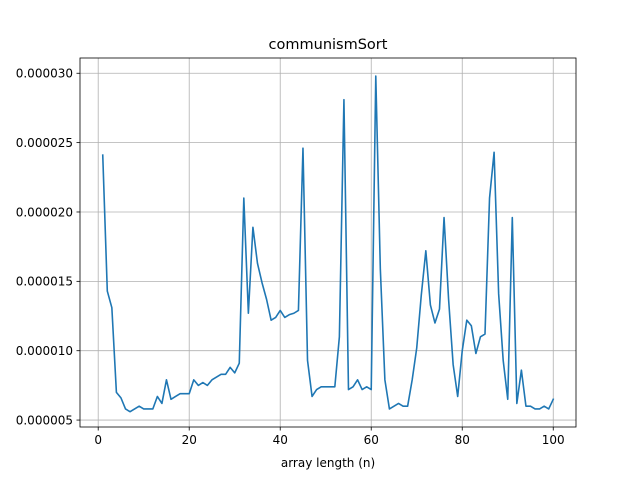 The height and width of the screenshot is (480, 640). I want to click on y-tick-label: 0.000010, so click(44, 351).